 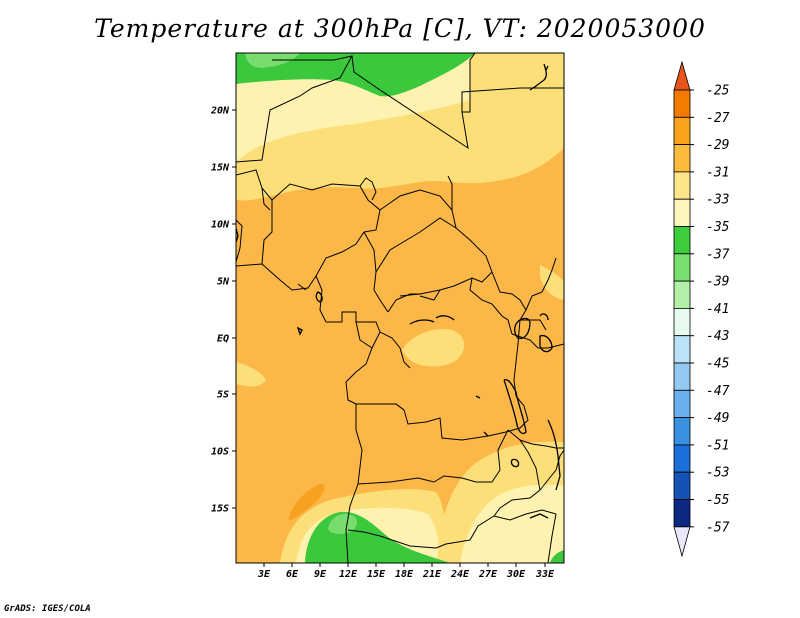 I want to click on colorbar-label: -33, so click(x=717, y=200).